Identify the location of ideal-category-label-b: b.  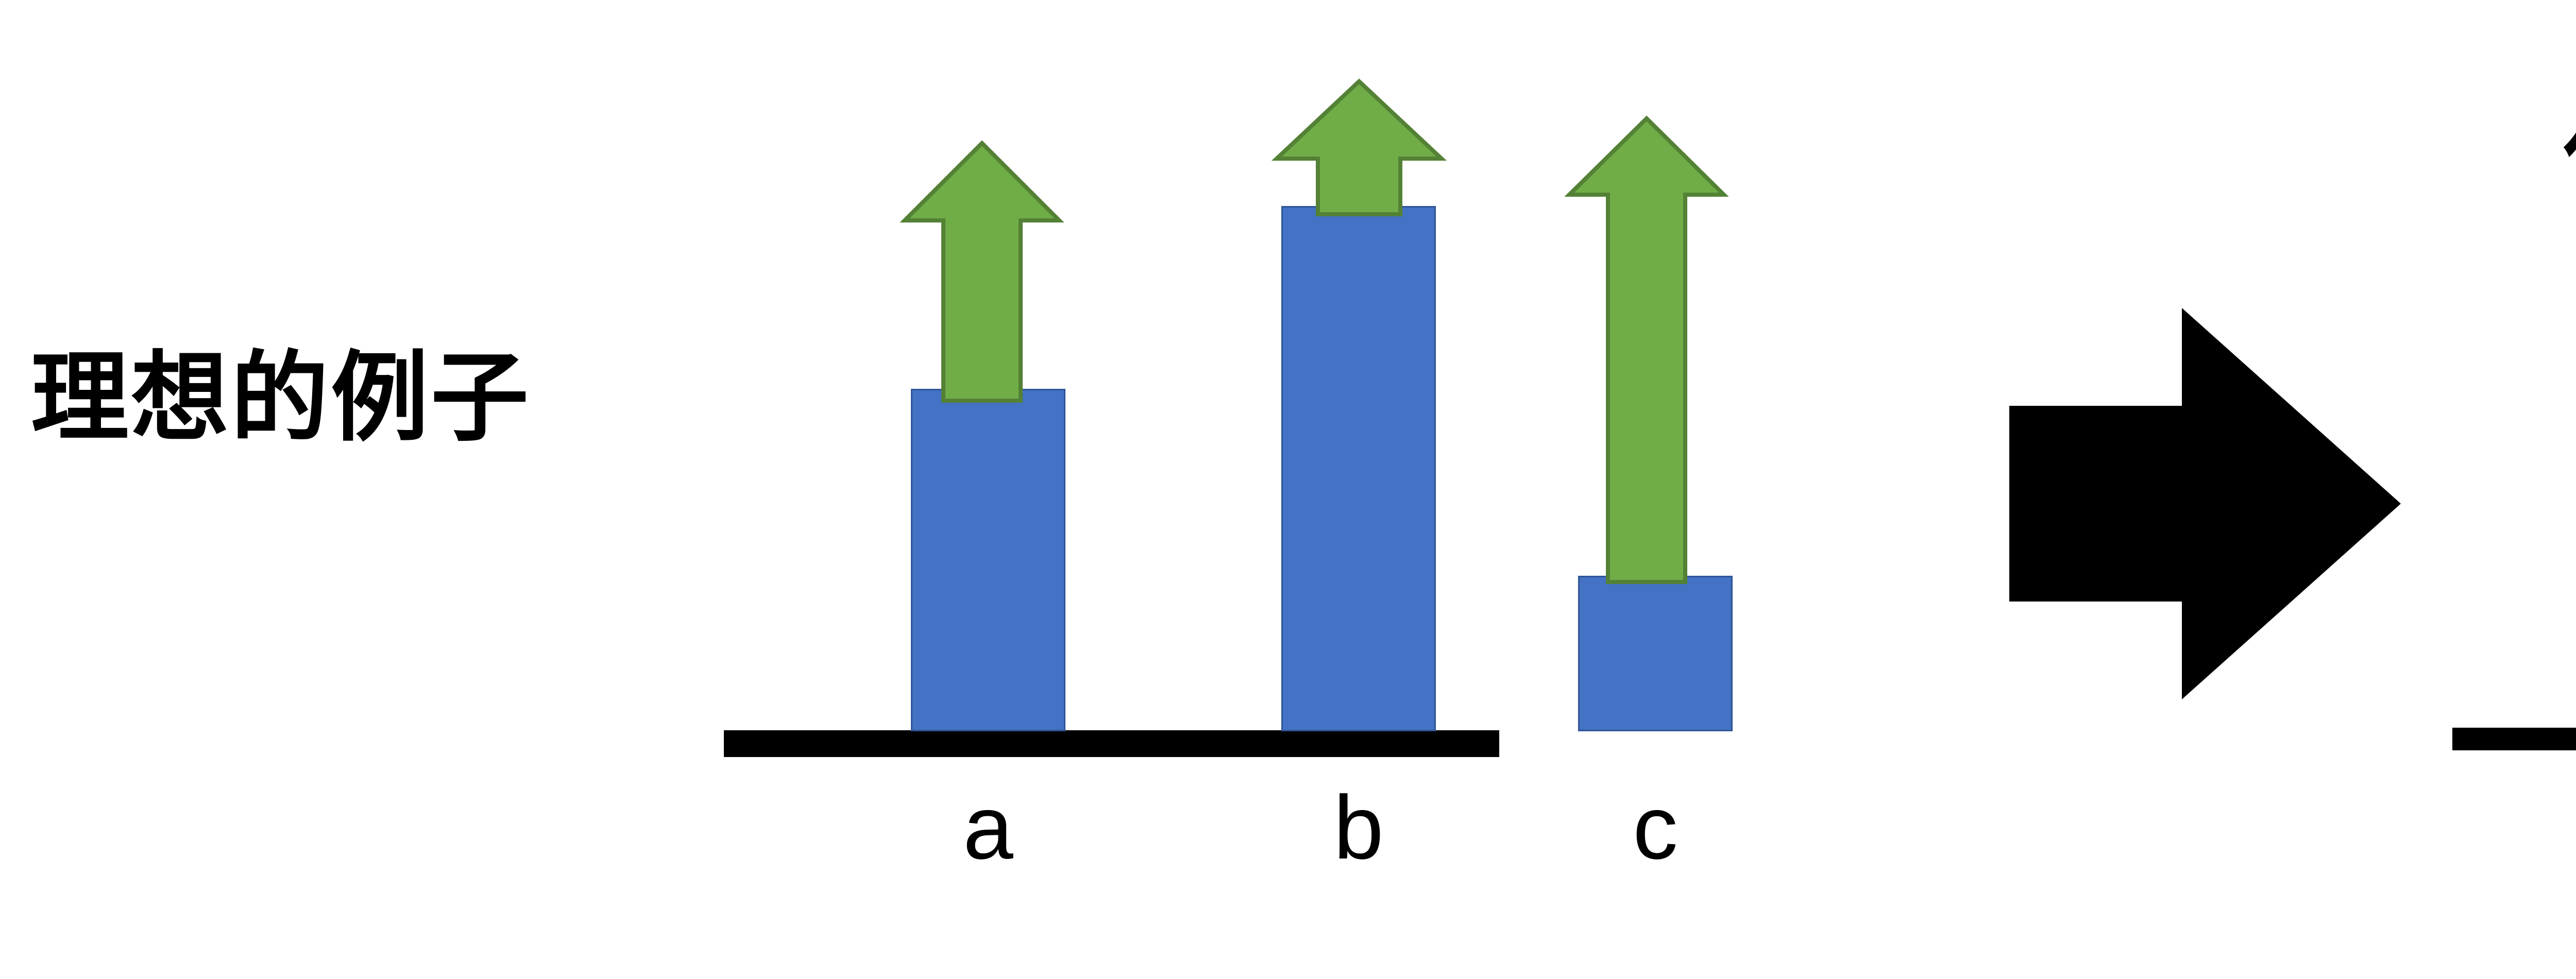
(1358, 828).